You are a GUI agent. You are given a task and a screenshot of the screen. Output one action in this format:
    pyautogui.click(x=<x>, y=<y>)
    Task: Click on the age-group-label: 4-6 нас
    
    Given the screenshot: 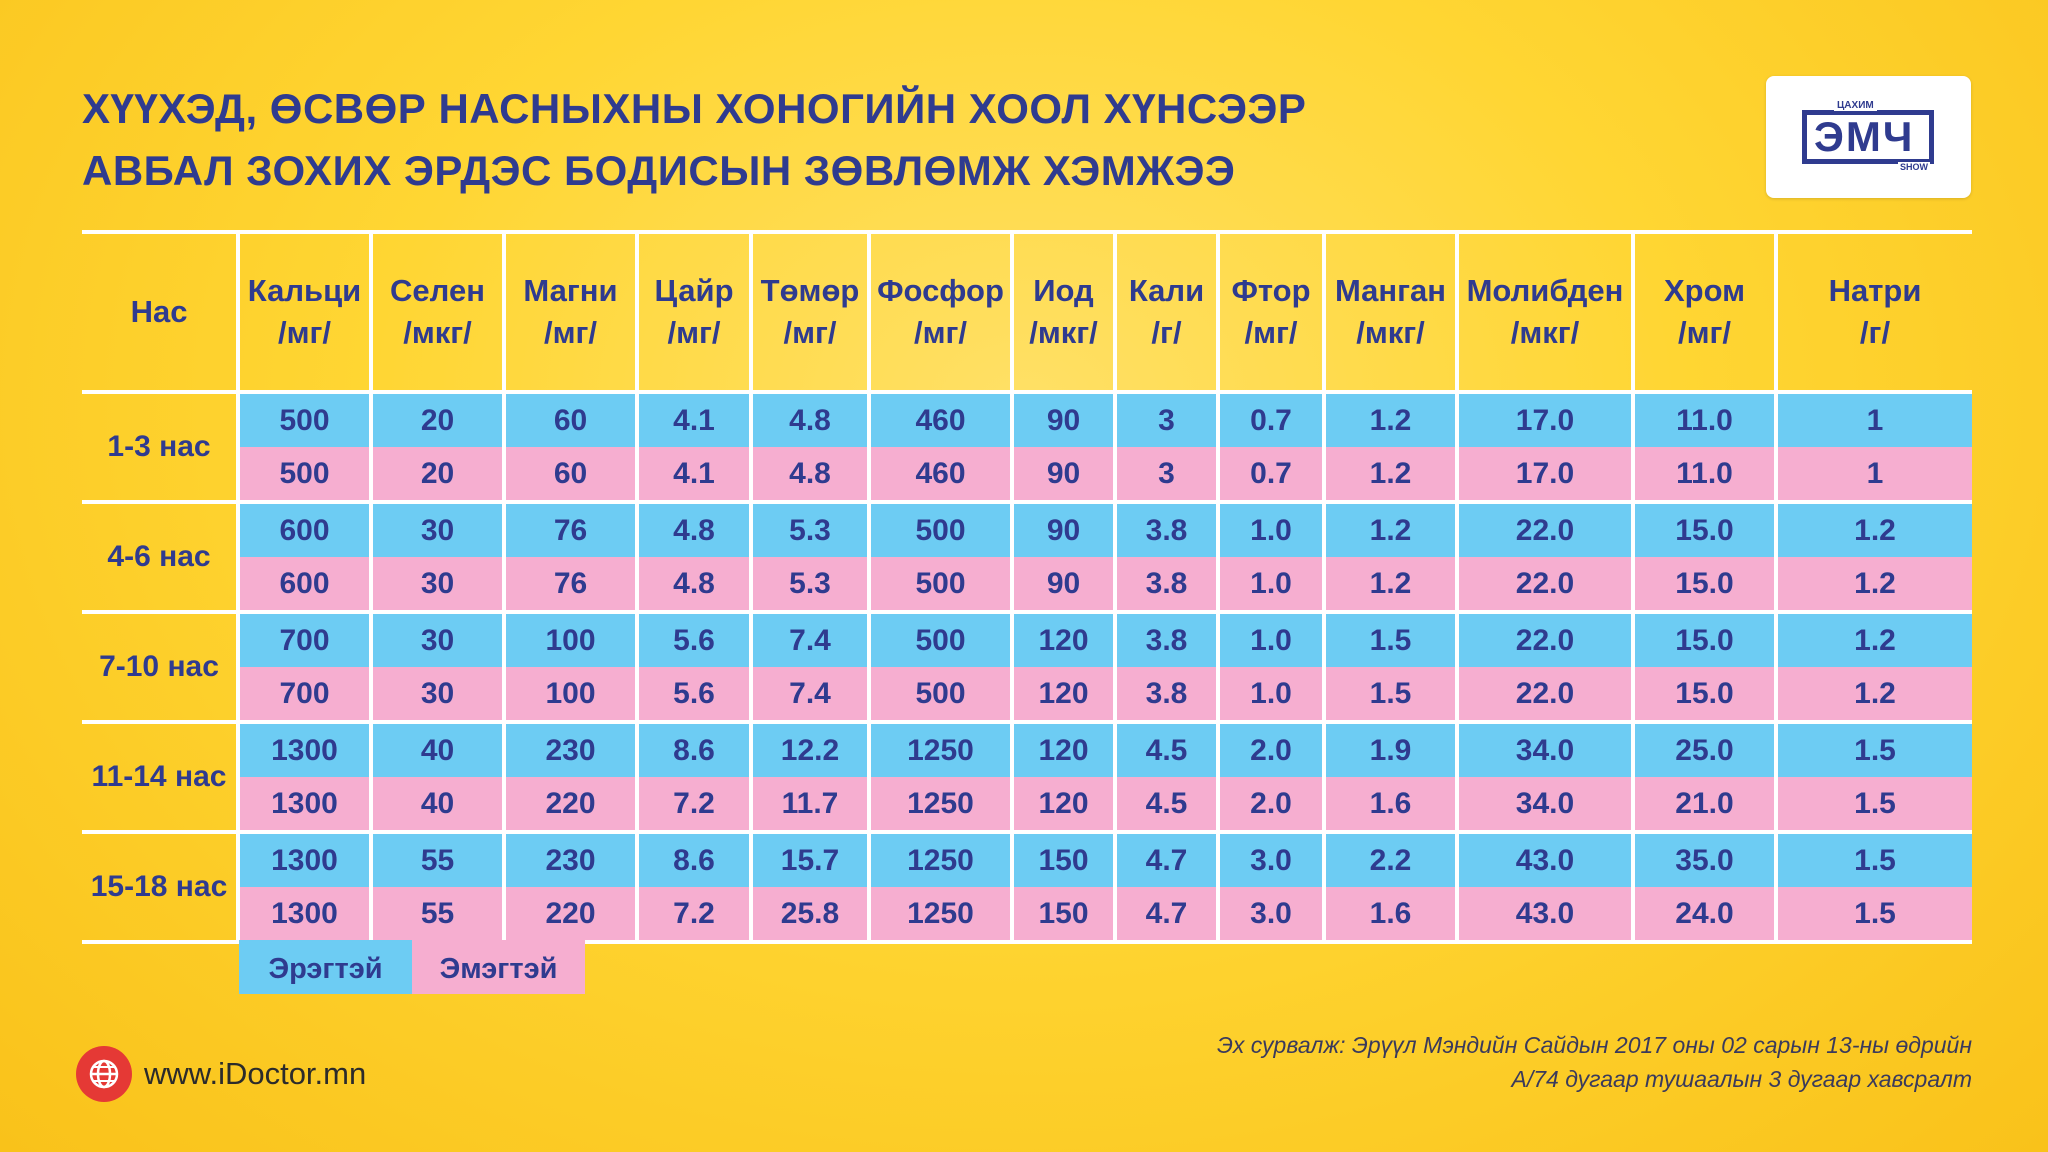 What is the action you would take?
    pyautogui.click(x=161, y=558)
    